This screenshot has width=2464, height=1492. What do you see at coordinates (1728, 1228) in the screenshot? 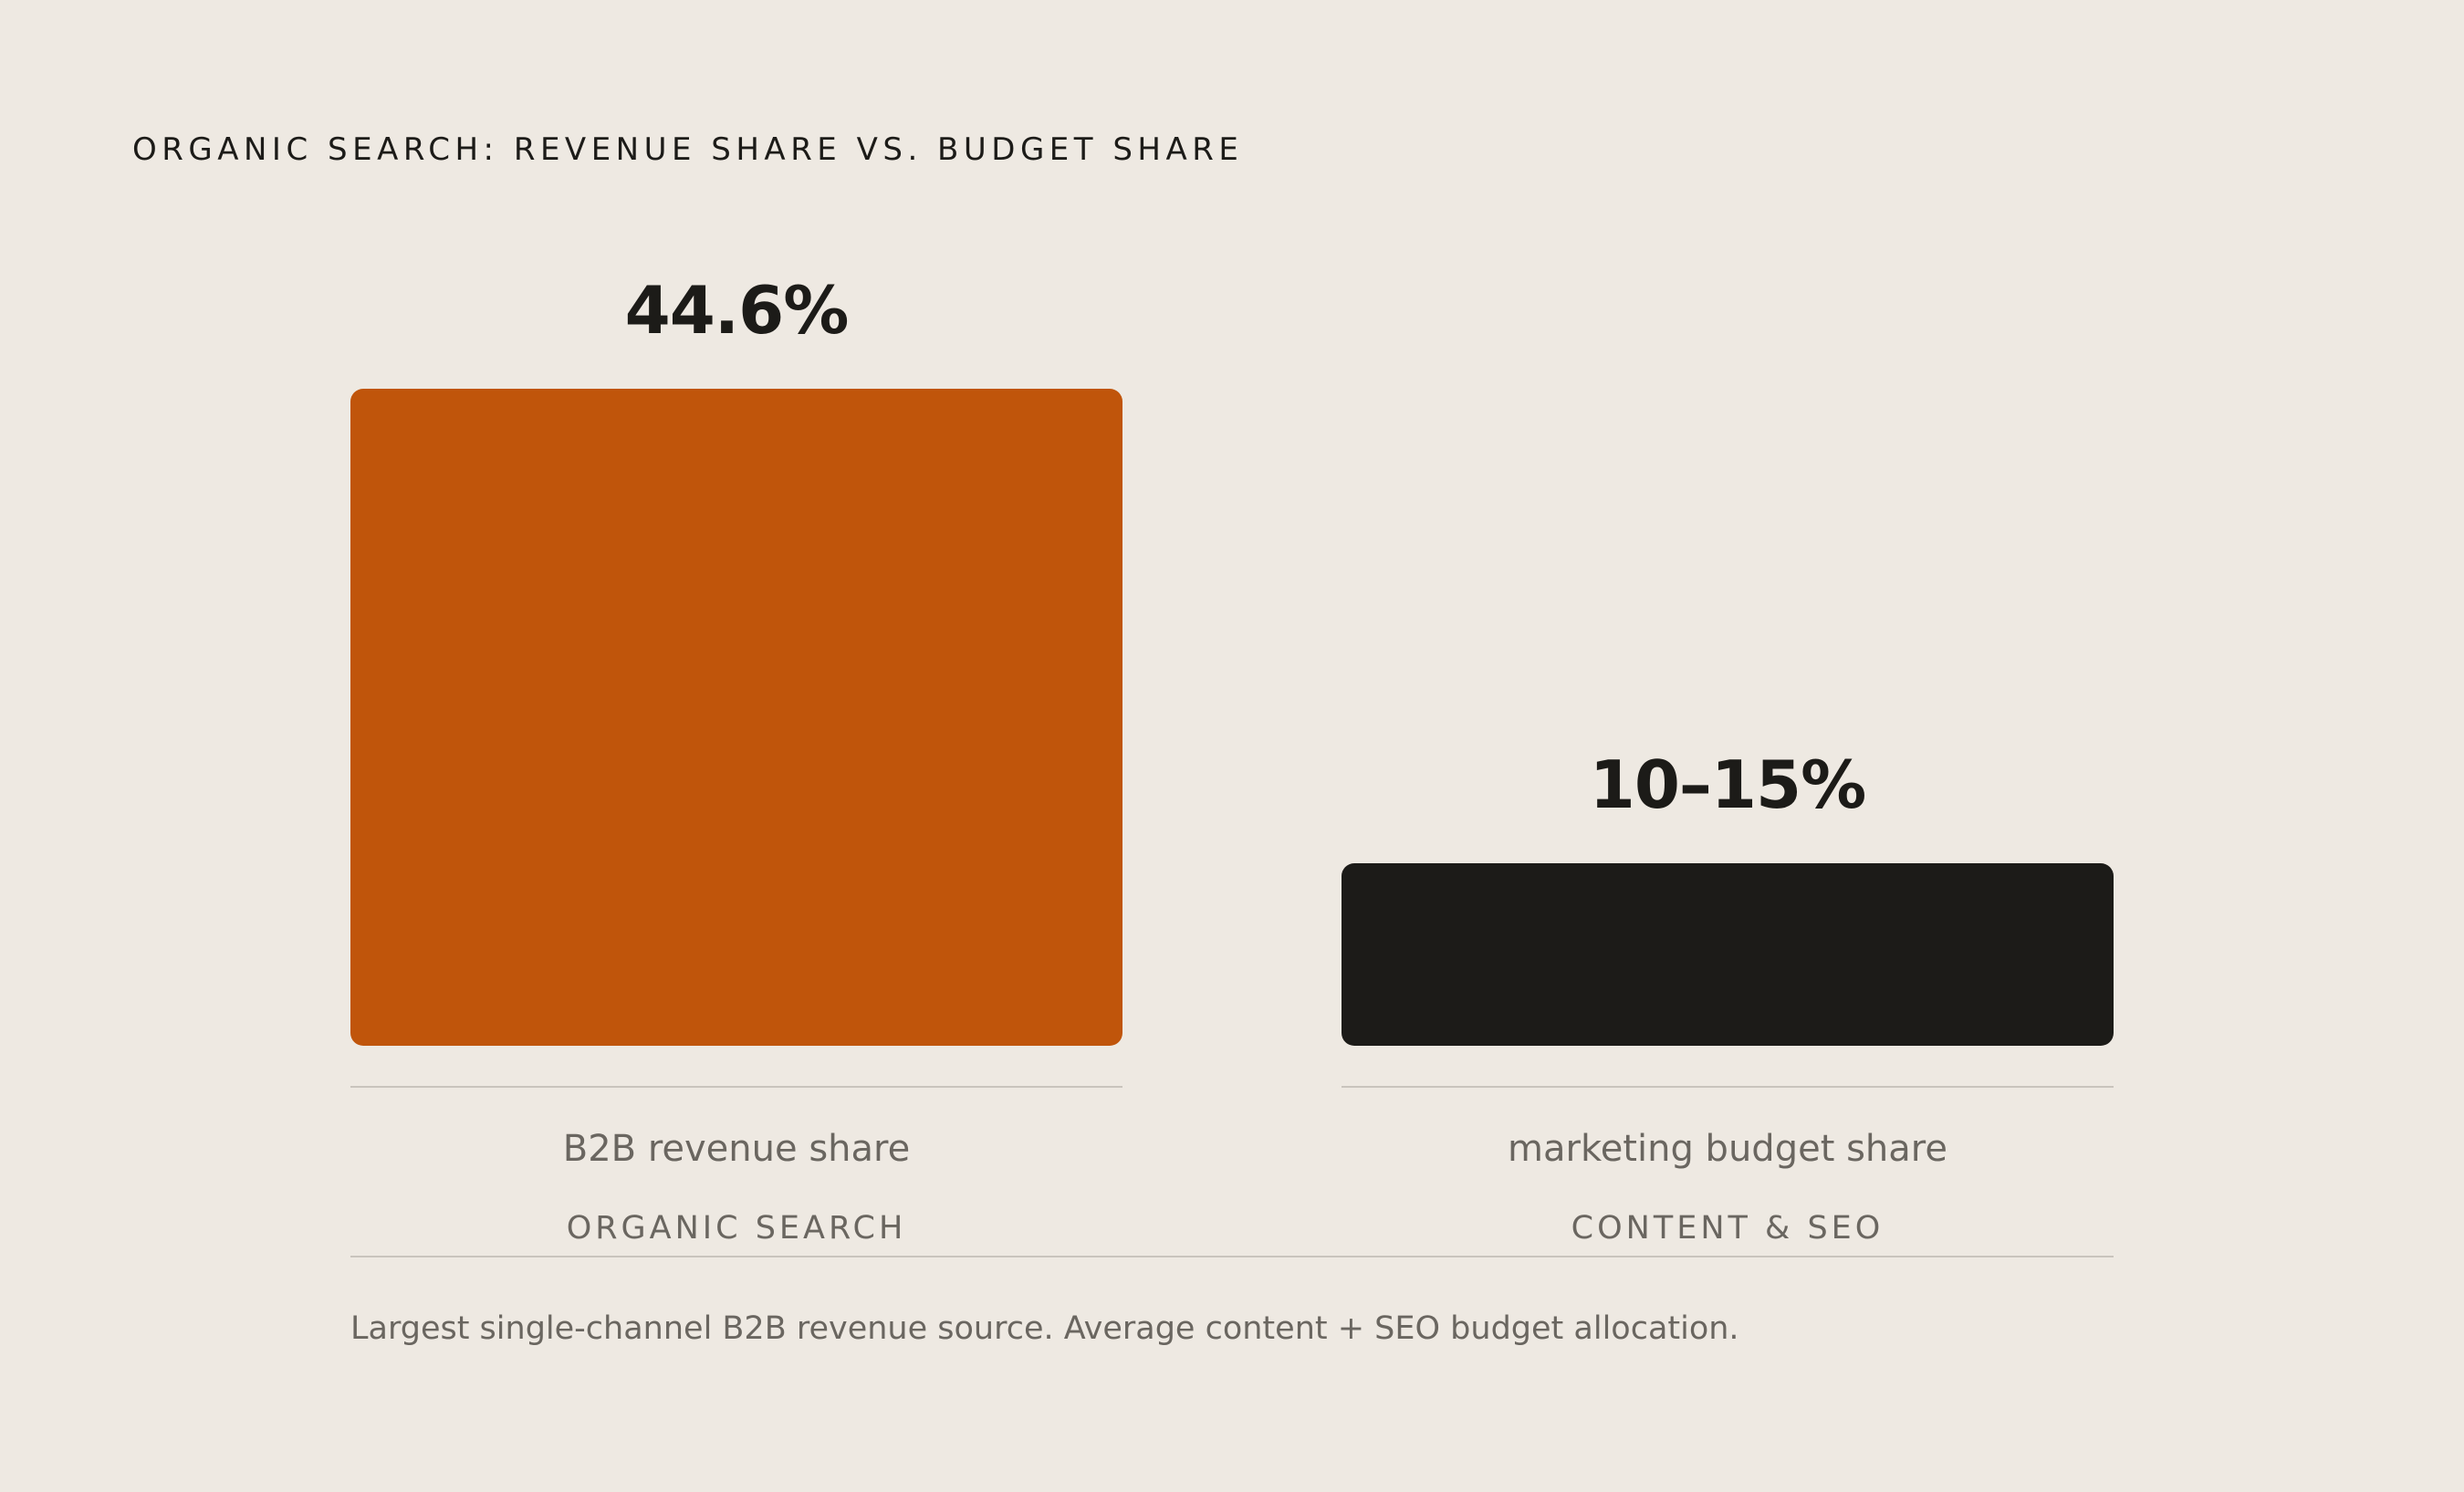
I see `category-sublabel-2: CONTENT & SEO` at bounding box center [1728, 1228].